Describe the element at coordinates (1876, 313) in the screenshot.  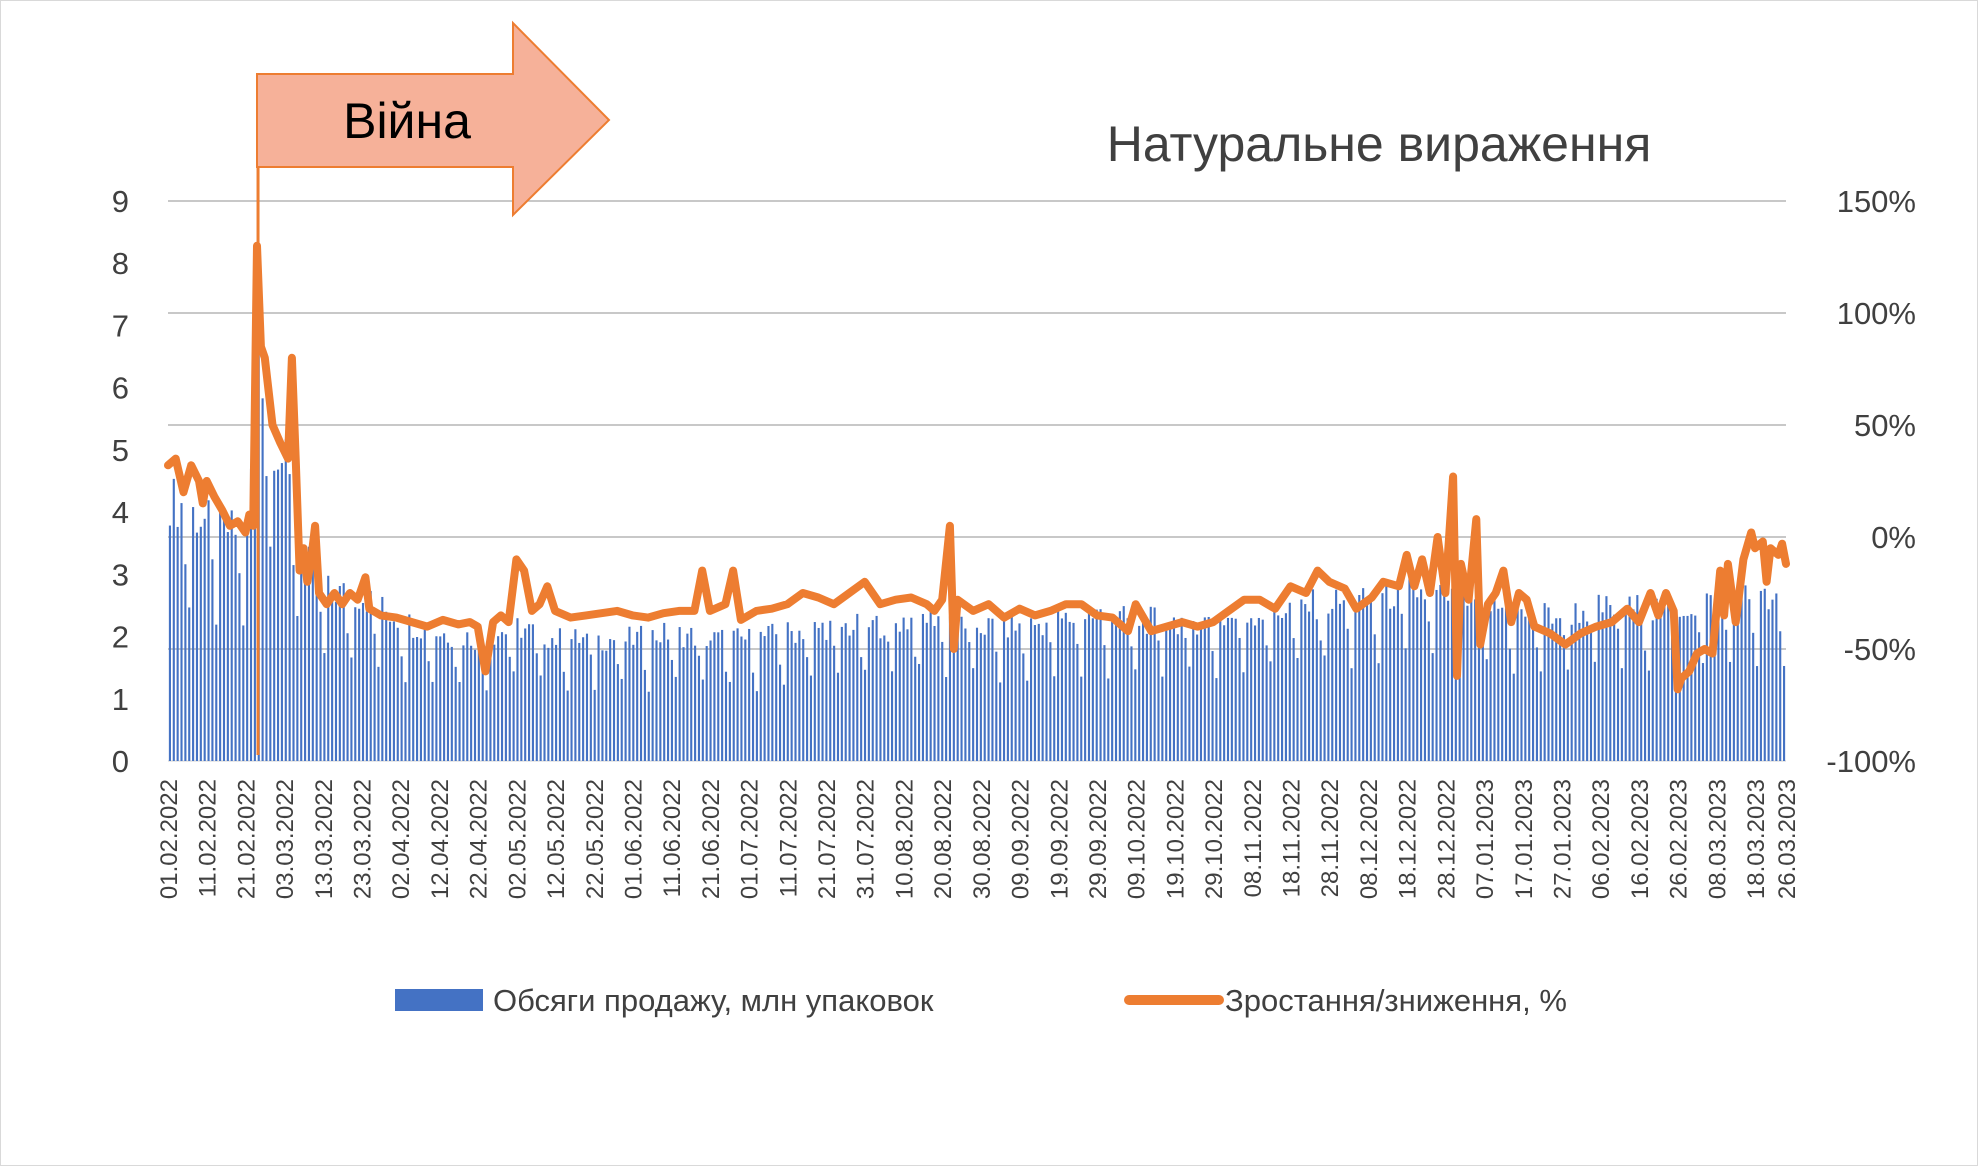
I see `y-right-tick-label: 100%` at that location.